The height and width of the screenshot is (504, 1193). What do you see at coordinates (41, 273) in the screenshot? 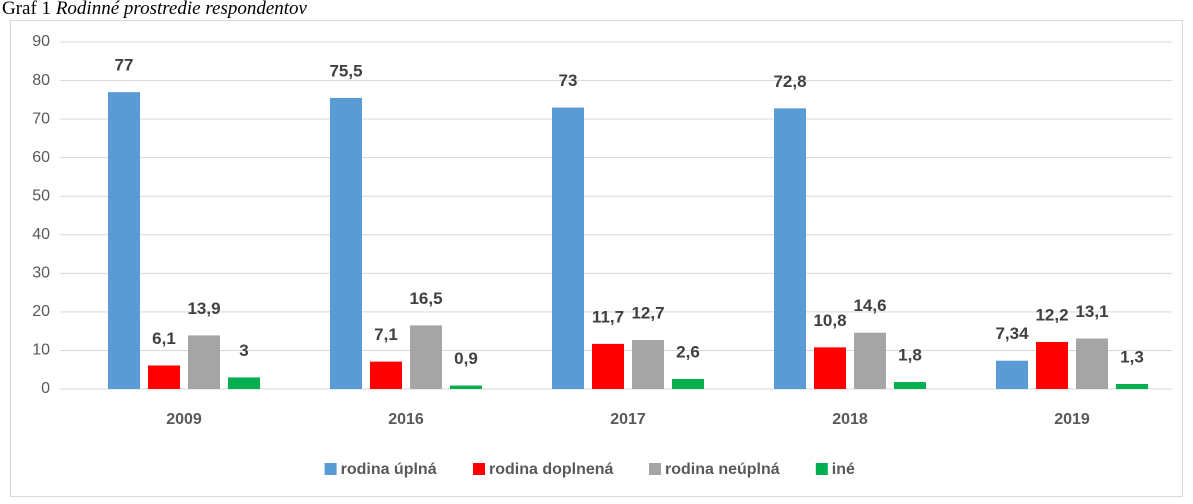
I see `y-tick-label: 30` at bounding box center [41, 273].